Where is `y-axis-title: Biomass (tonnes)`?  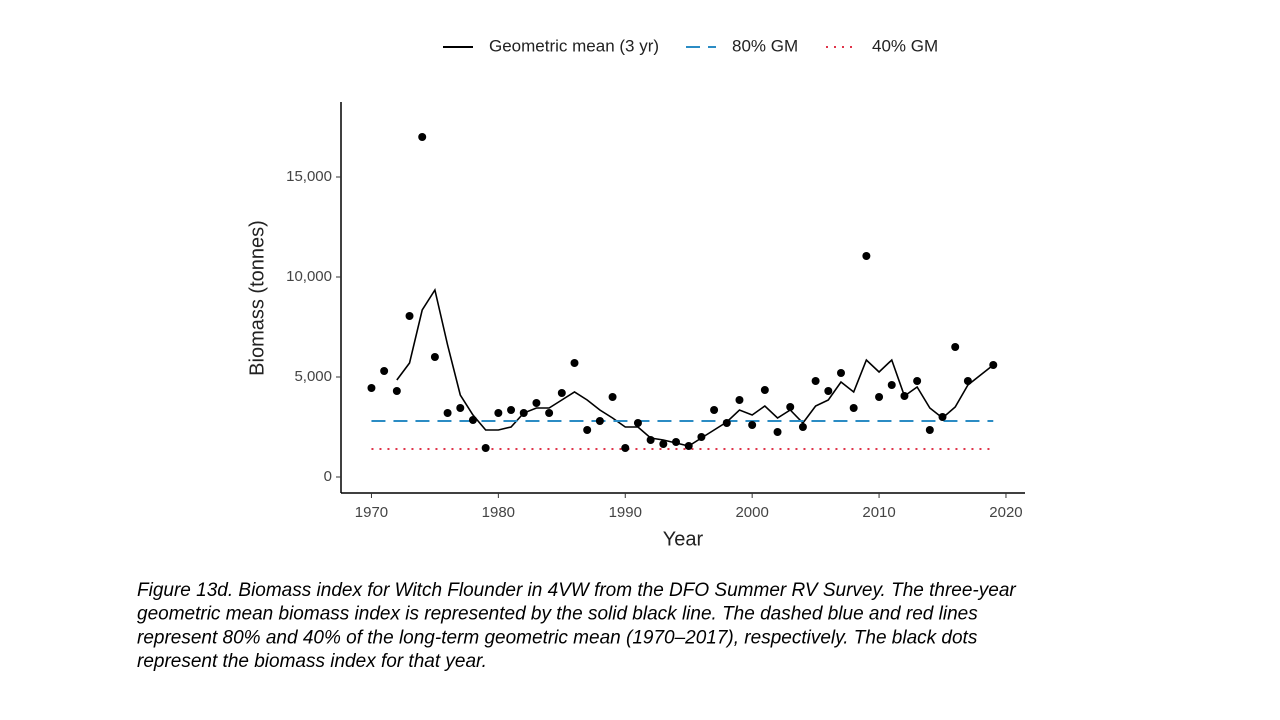 y-axis-title: Biomass (tonnes) is located at coordinates (257, 298).